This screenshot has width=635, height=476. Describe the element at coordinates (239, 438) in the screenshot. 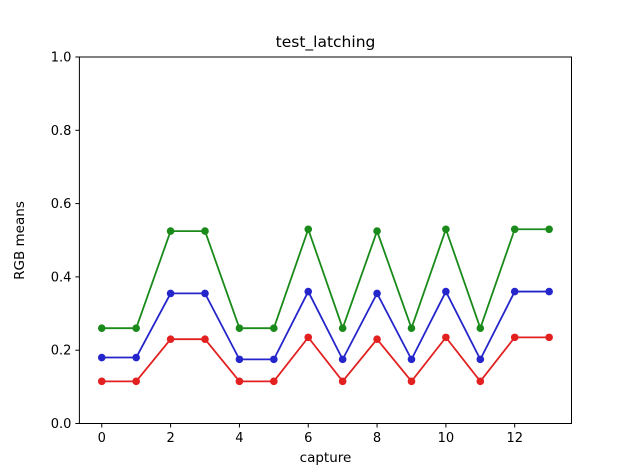

I see `x-tick-label: 4` at that location.